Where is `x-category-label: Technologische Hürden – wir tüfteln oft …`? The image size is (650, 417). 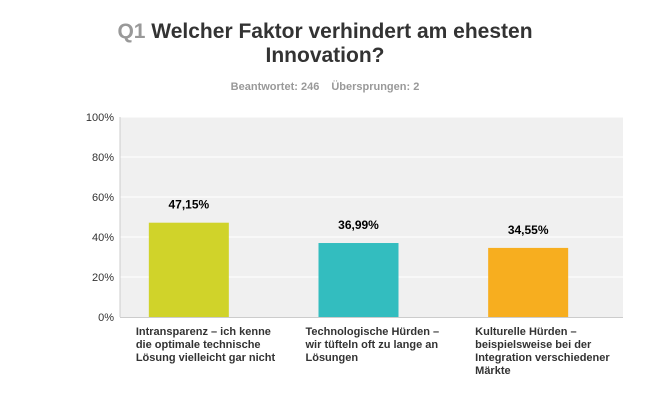
x-category-label: Technologische Hürden – wir tüfteln oft … is located at coordinates (372, 345).